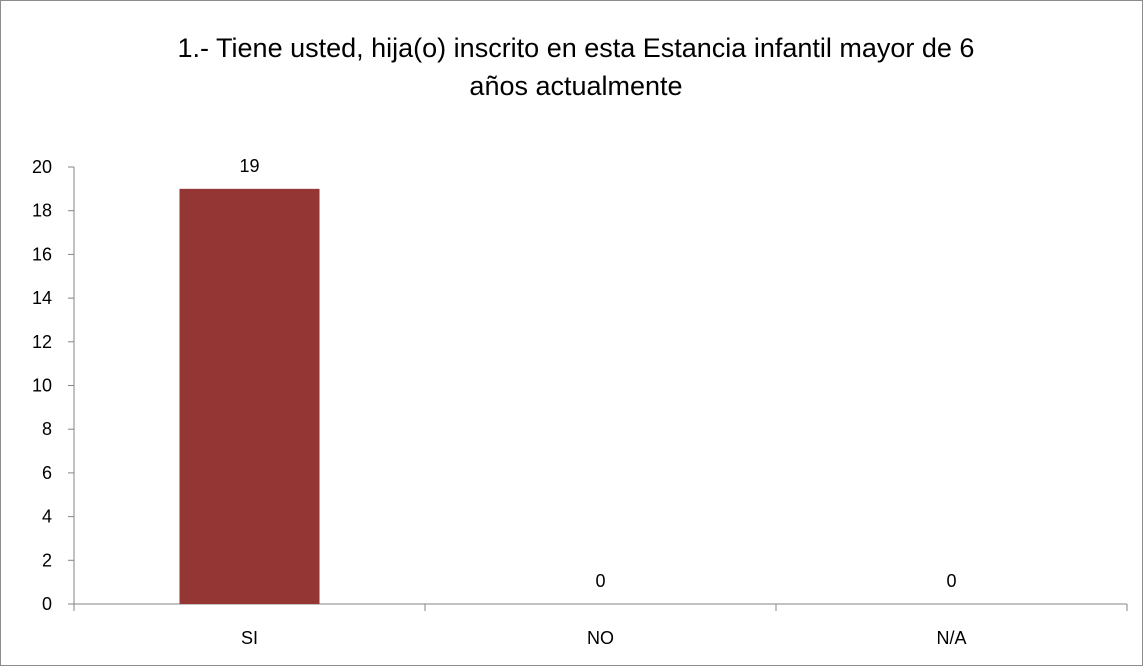 The image size is (1143, 666). Describe the element at coordinates (47, 517) in the screenshot. I see `y-tick-label: 4` at that location.